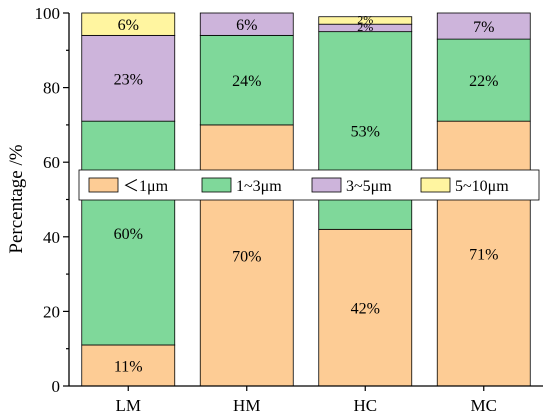 Image resolution: width=550 pixels, height=417 pixels. I want to click on legend-box, so click(309, 185).